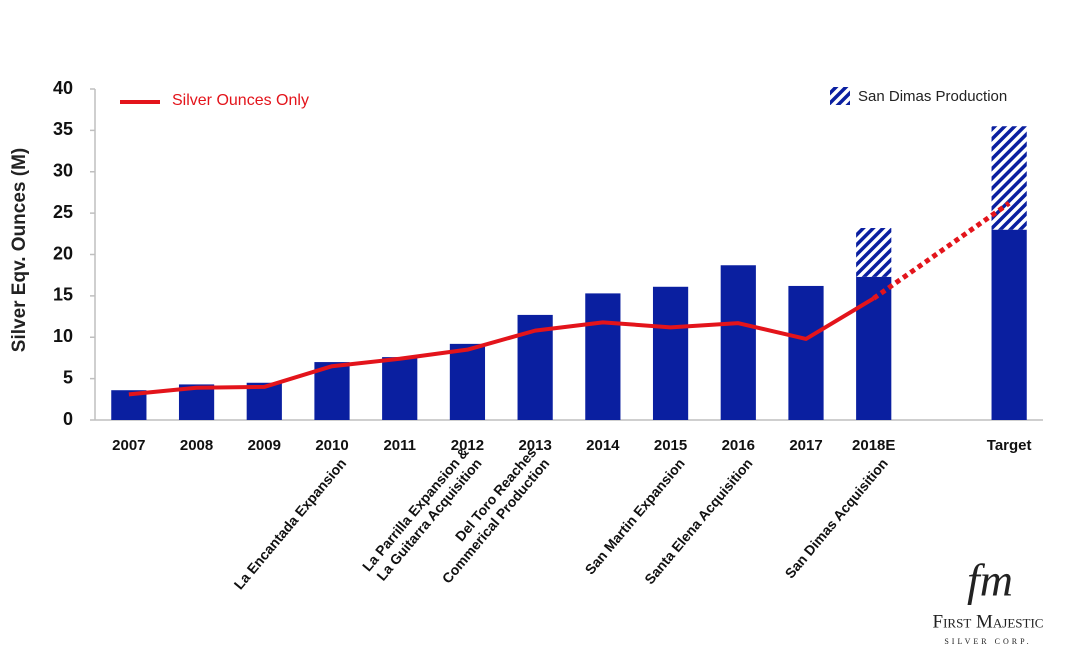  I want to click on milestone-label: La Encantada Expansion, so click(289, 523).